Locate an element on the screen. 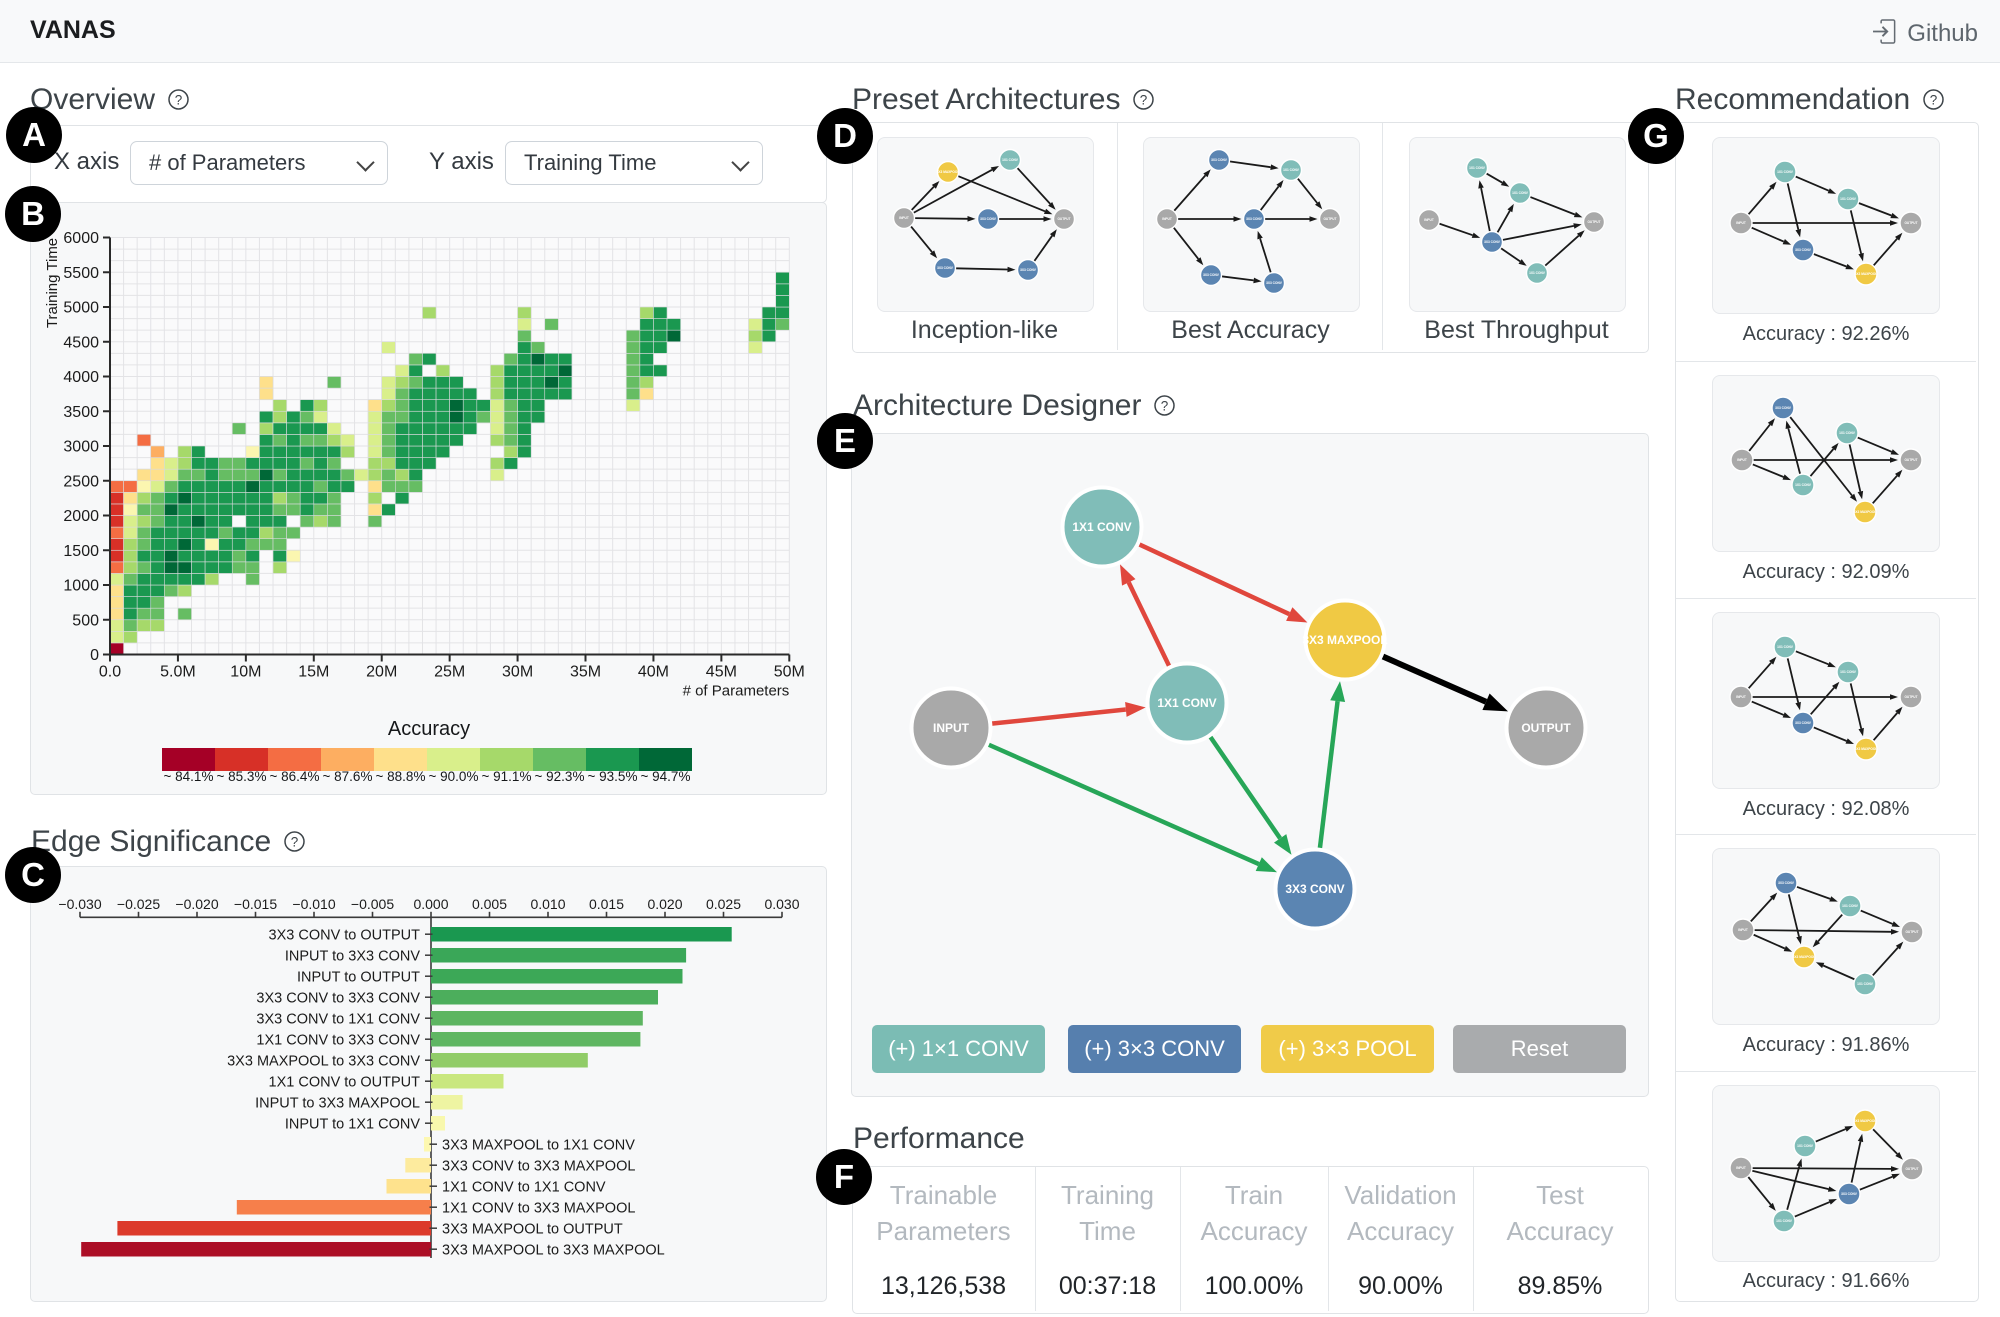 This screenshot has width=2000, height=1317. svg-text: Accuracy is located at coordinates (429, 729).